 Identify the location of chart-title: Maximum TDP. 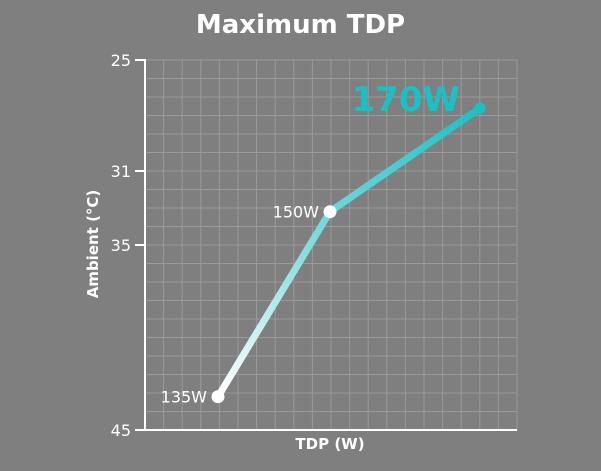
(300, 25).